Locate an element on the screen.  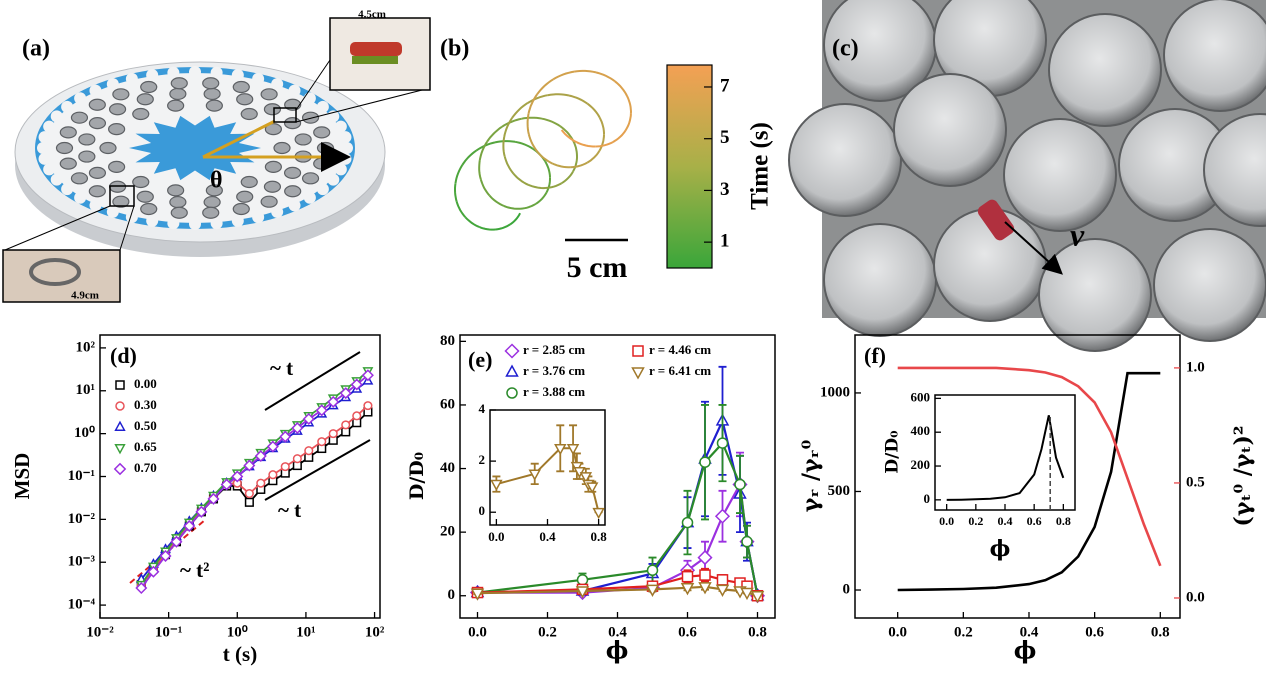
inset-x-label: ϕ is located at coordinates (1000, 549).